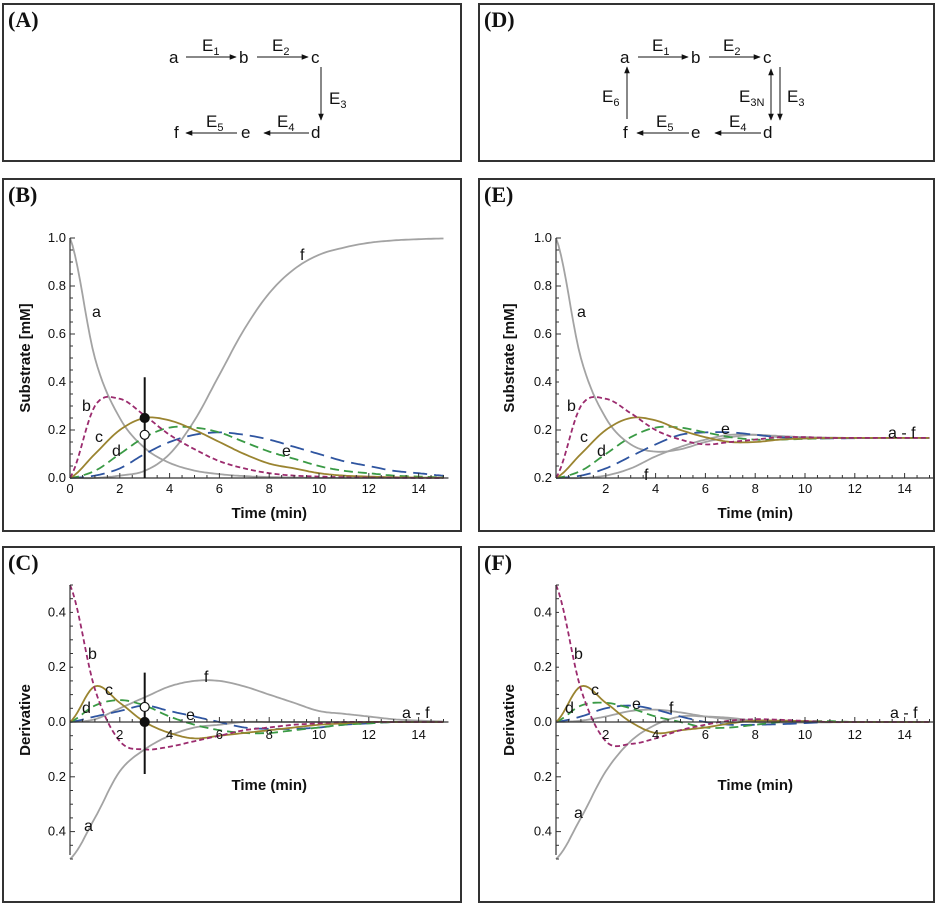 This screenshot has width=936, height=906. Describe the element at coordinates (257, 89) in the screenshot. I see `pathway-diagram-linear: a b c d e f E1 E2 E3 E4 E5` at that location.